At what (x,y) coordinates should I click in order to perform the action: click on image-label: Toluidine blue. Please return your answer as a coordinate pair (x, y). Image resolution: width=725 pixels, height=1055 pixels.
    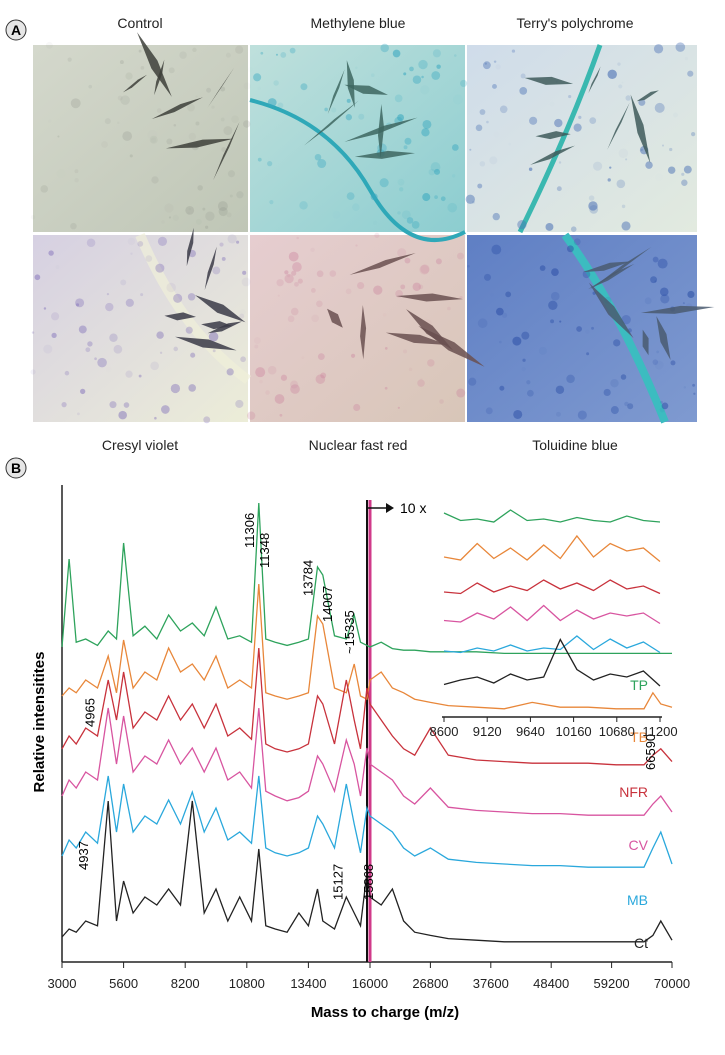
    Looking at the image, I should click on (575, 445).